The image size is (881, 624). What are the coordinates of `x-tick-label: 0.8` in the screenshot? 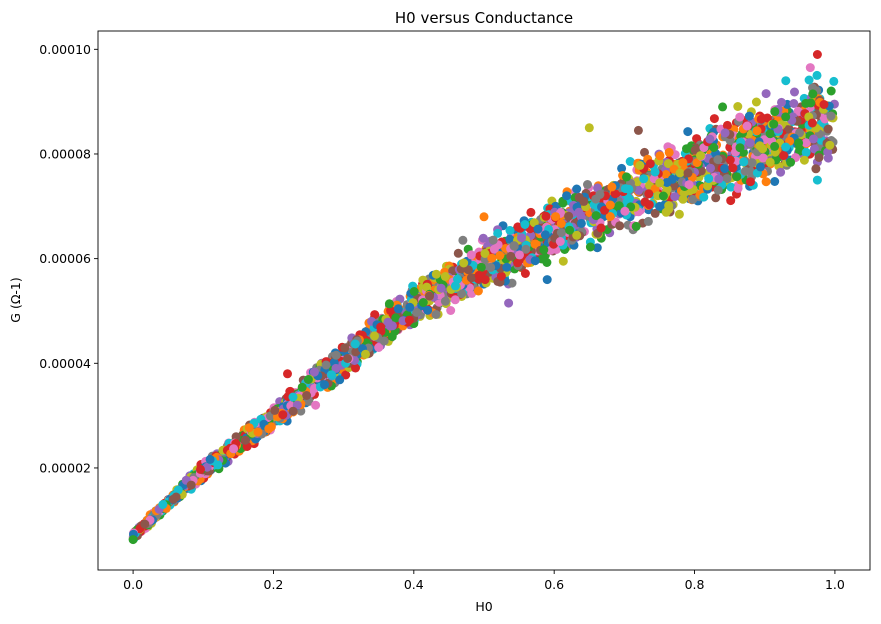 It's located at (695, 584).